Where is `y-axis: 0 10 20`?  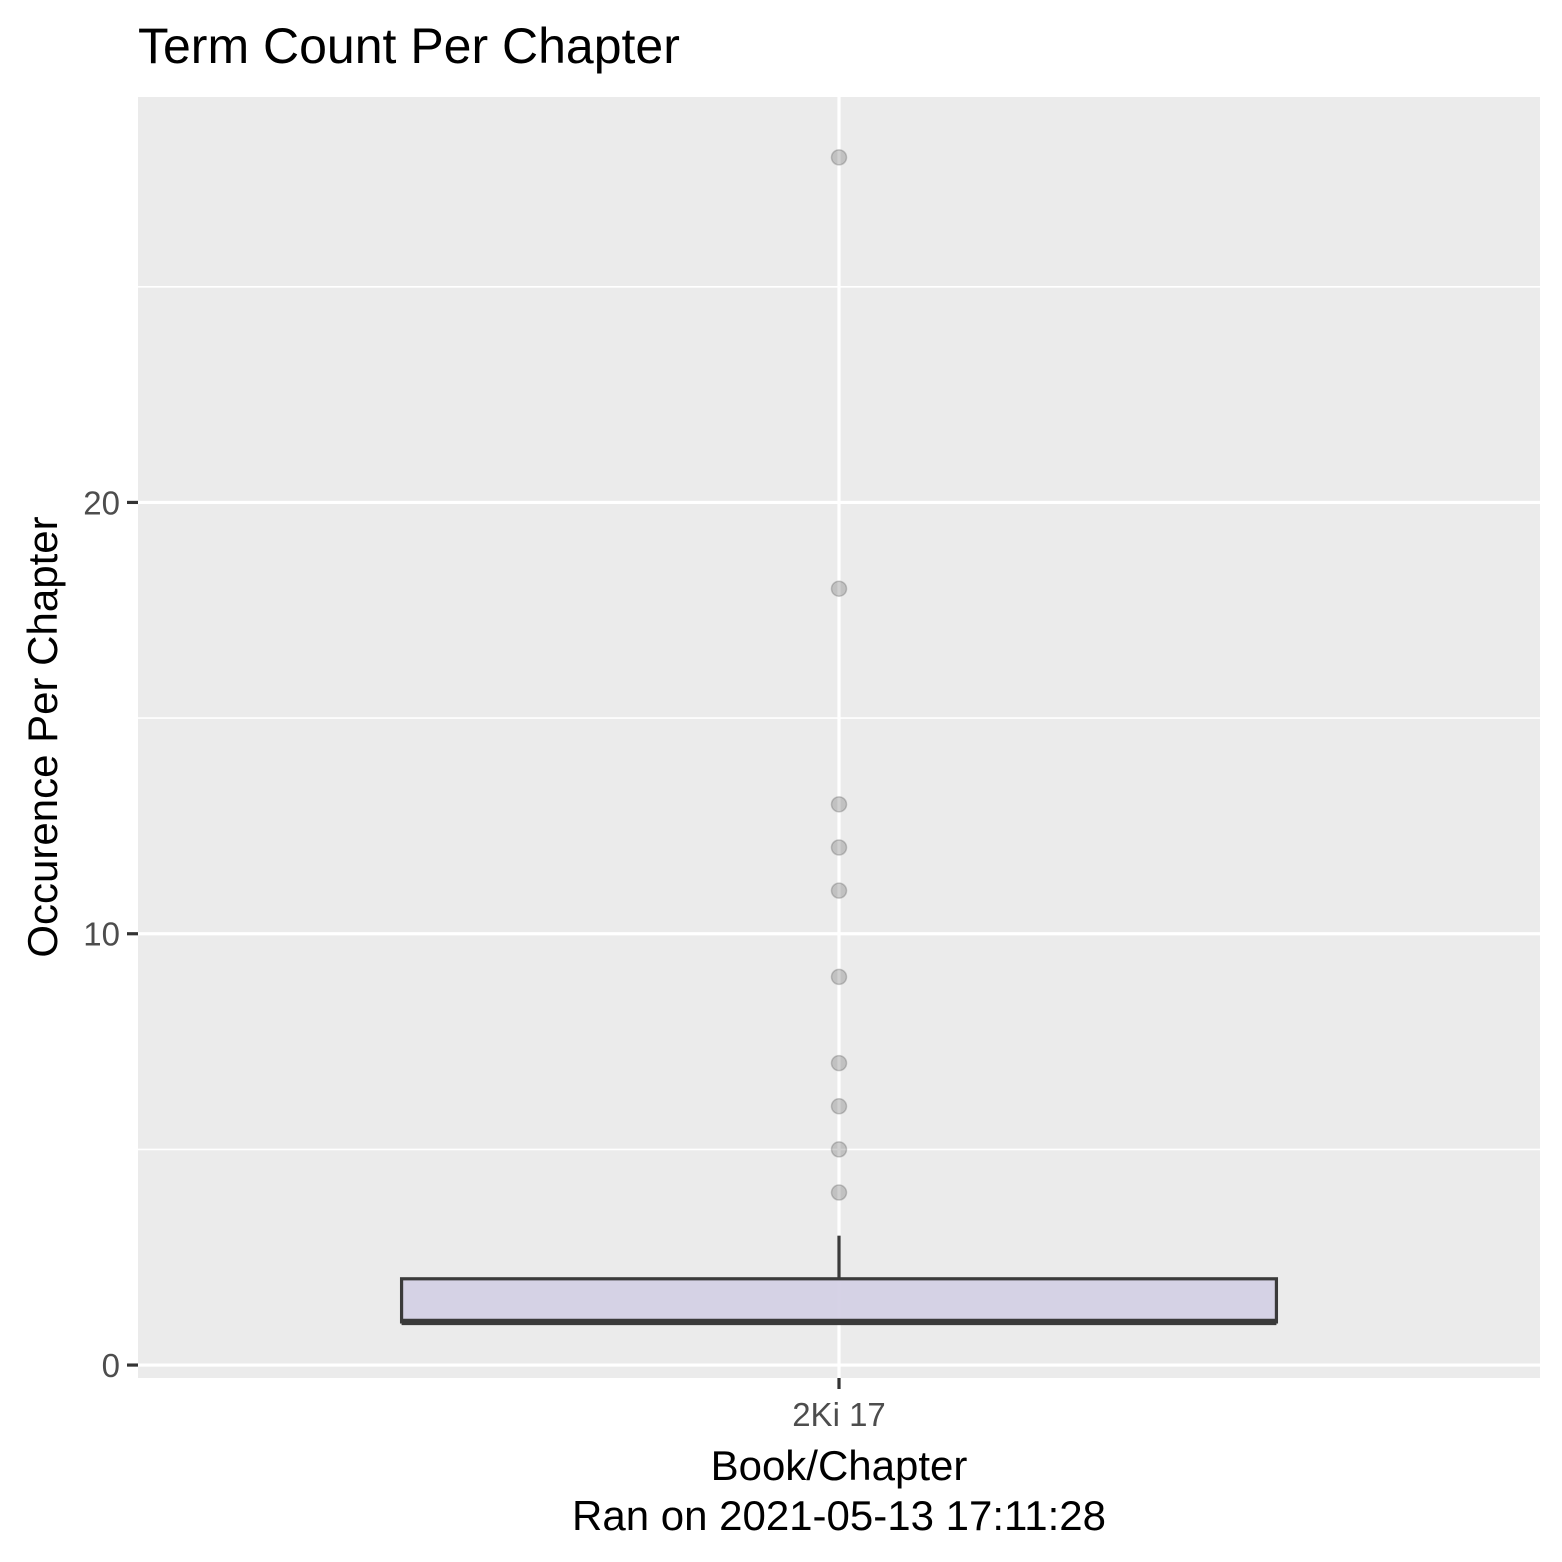 y-axis: 0 10 20 is located at coordinates (110, 934).